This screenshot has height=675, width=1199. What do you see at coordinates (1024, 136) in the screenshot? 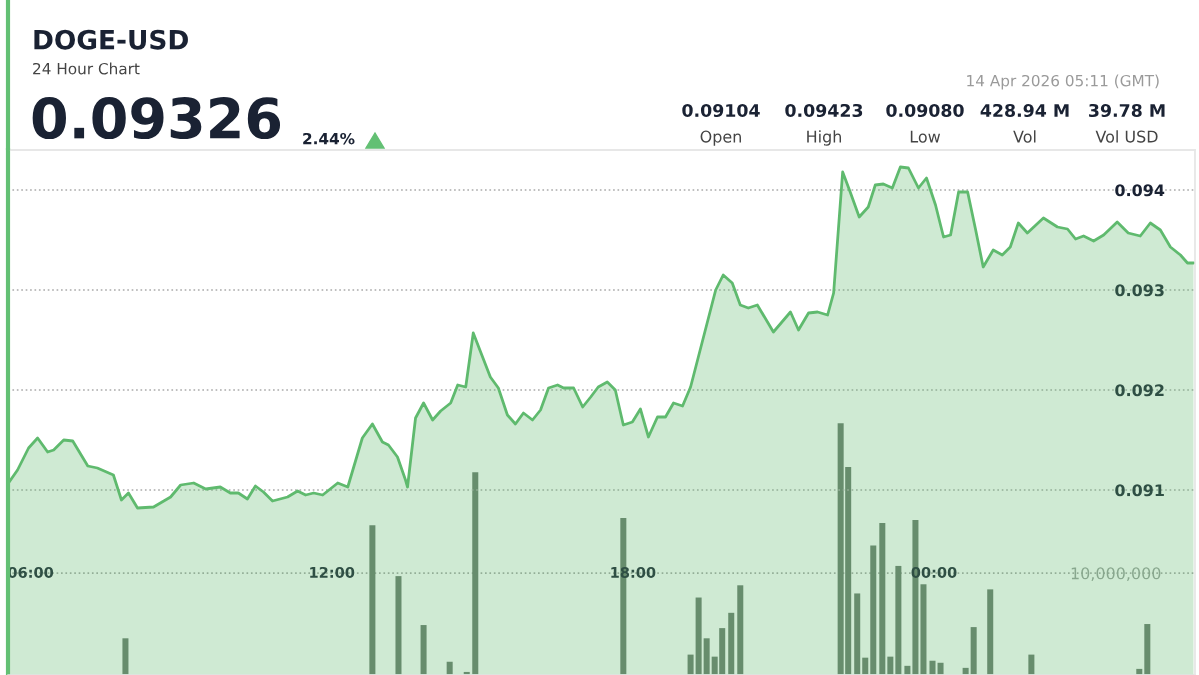
I see `text: Vol` at bounding box center [1024, 136].